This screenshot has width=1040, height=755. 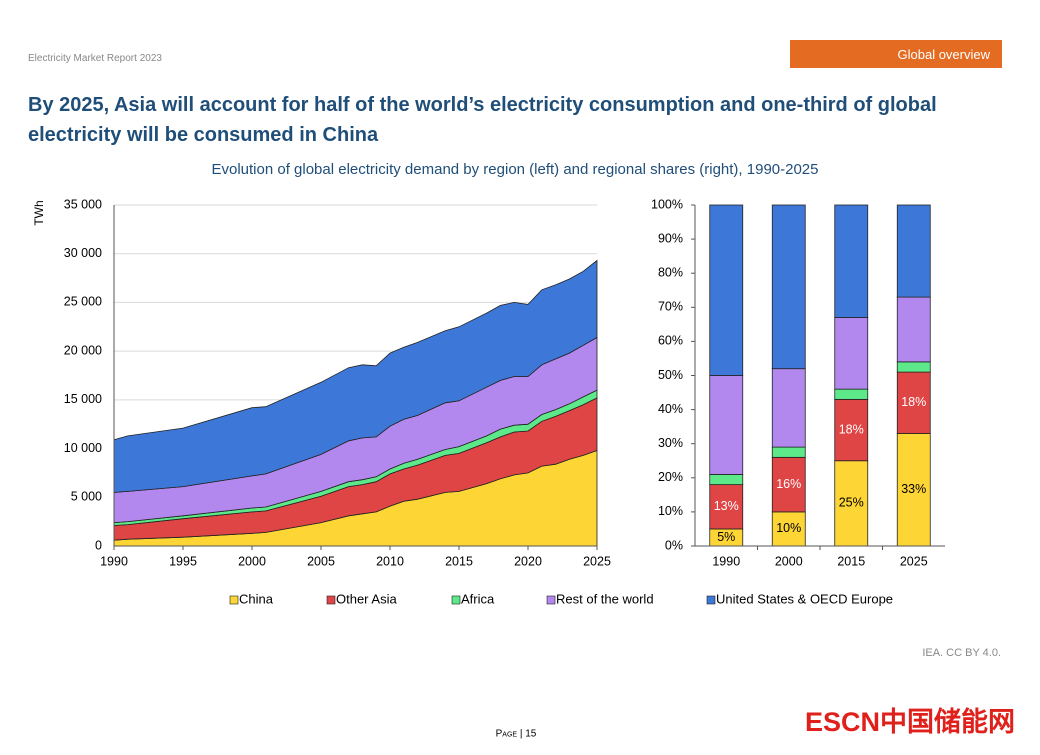 I want to click on value-label: 10%, so click(x=788, y=528).